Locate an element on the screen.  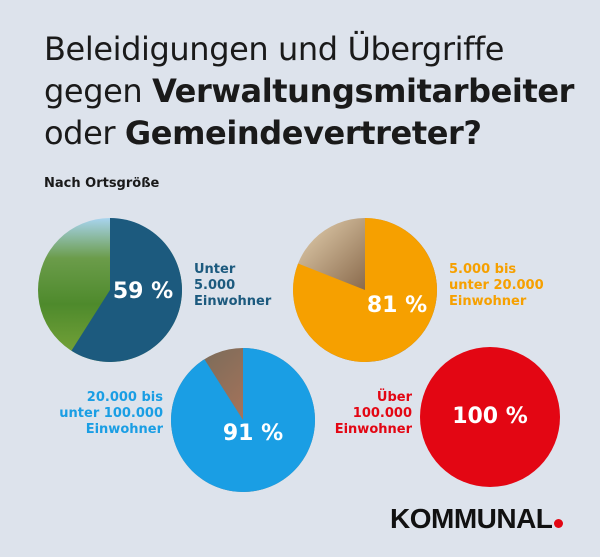
title-line-3: oder Gemeindevertreter? is located at coordinates (316, 133).